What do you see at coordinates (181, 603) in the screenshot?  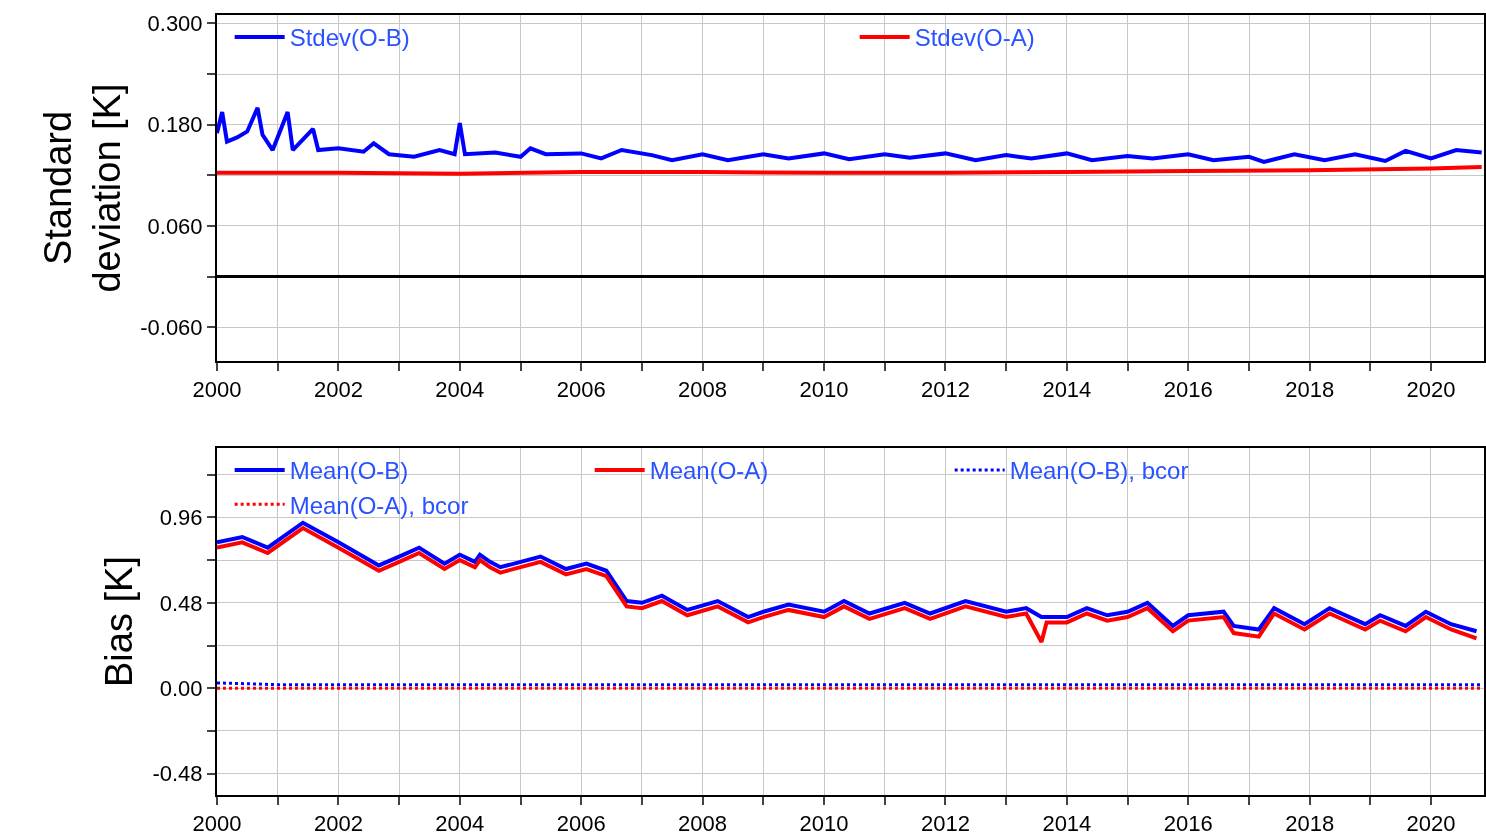 I see `y-tick-label: 0.48` at bounding box center [181, 603].